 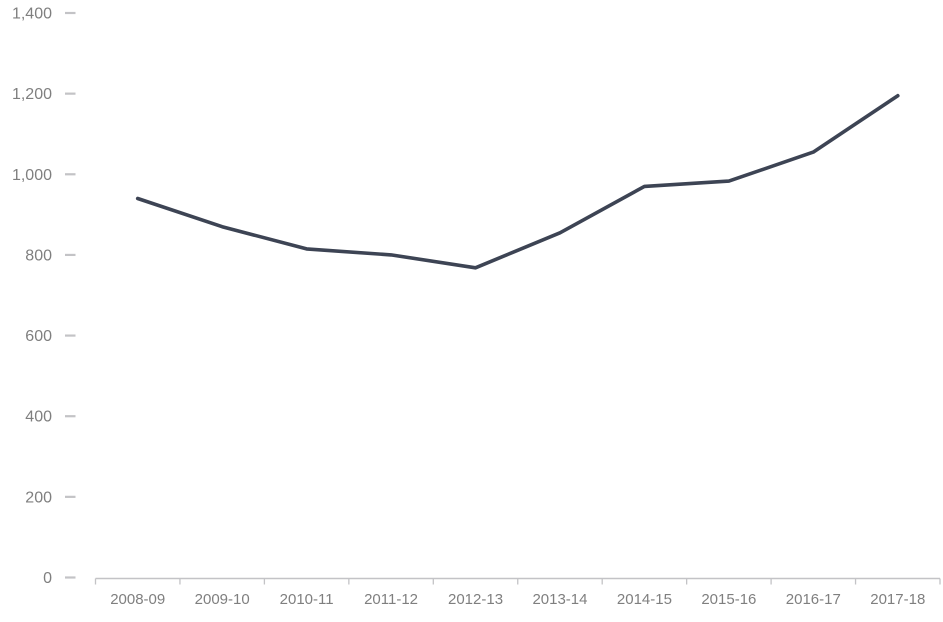 I want to click on y-axis-label: 400, so click(x=38, y=417).